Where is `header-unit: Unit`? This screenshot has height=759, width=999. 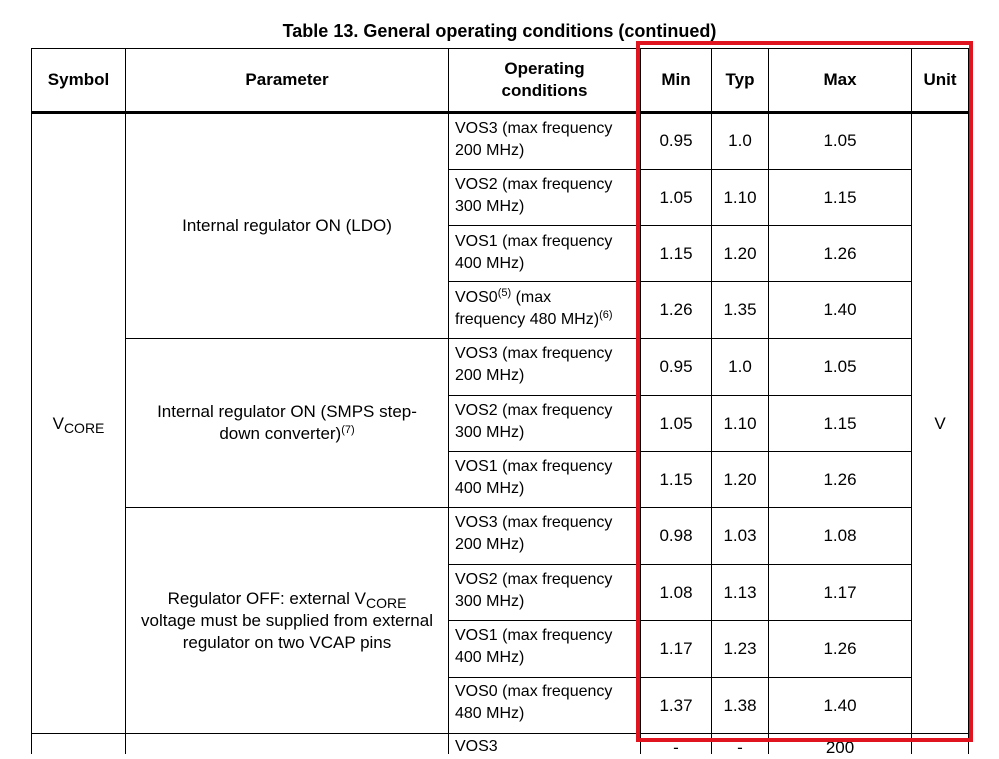 header-unit: Unit is located at coordinates (940, 79).